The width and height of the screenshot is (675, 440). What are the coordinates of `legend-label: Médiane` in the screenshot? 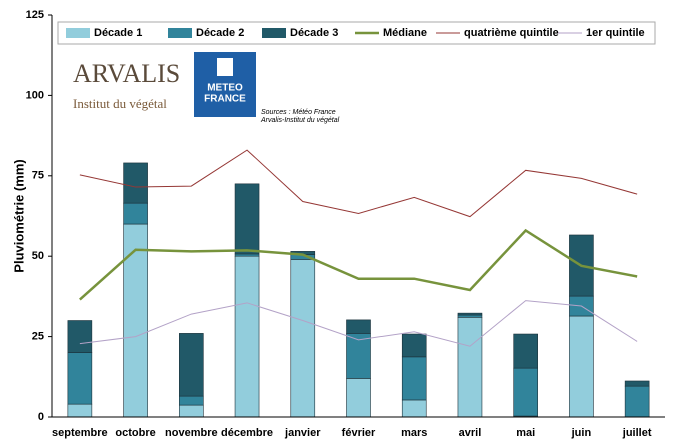 It's located at (405, 33).